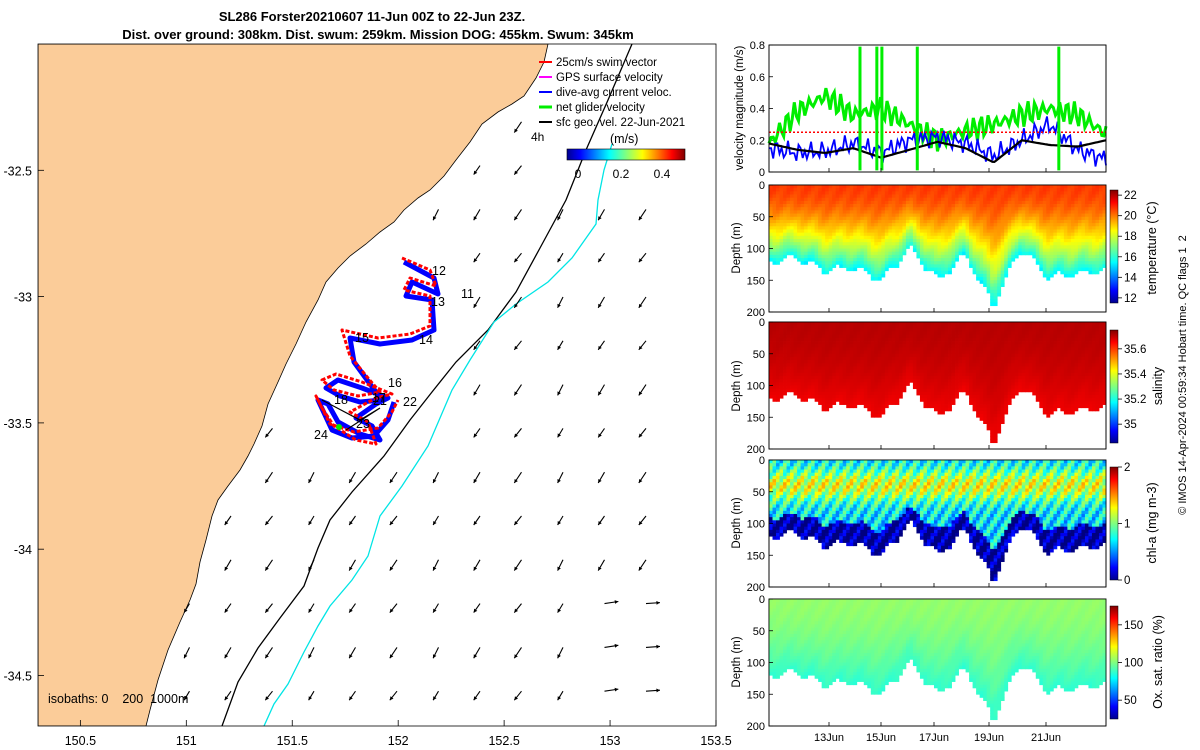 The width and height of the screenshot is (1200, 750). What do you see at coordinates (310, 610) in the screenshot?
I see `current-vector-head` at bounding box center [310, 610].